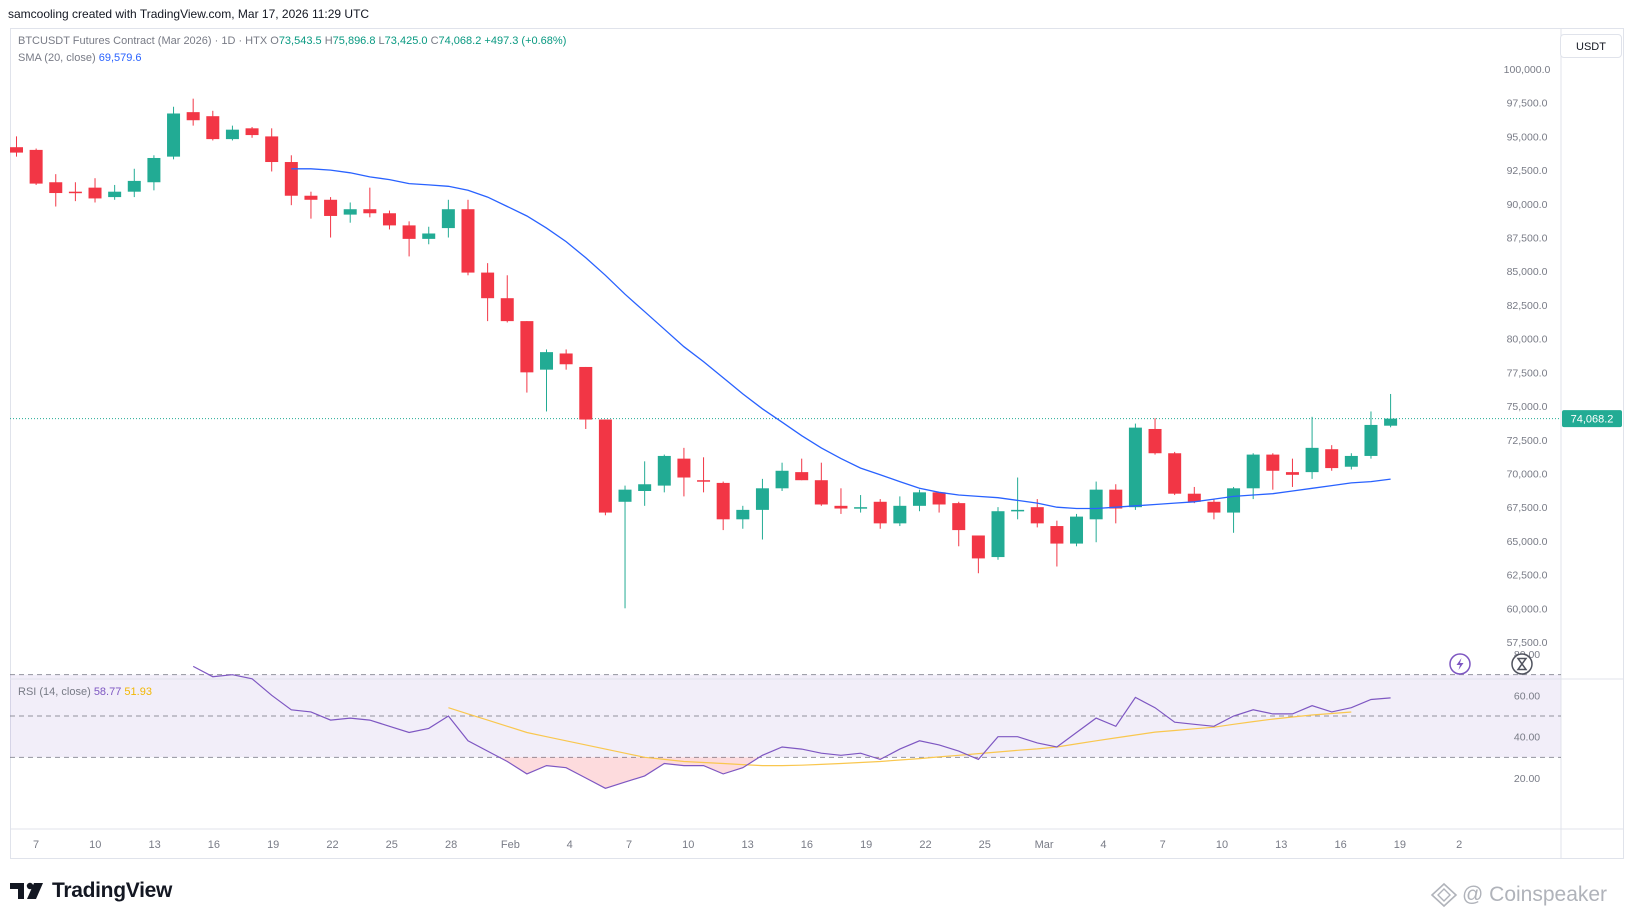 This screenshot has width=1634, height=917. I want to click on price-tick-label: 60,000.0, so click(1527, 609).